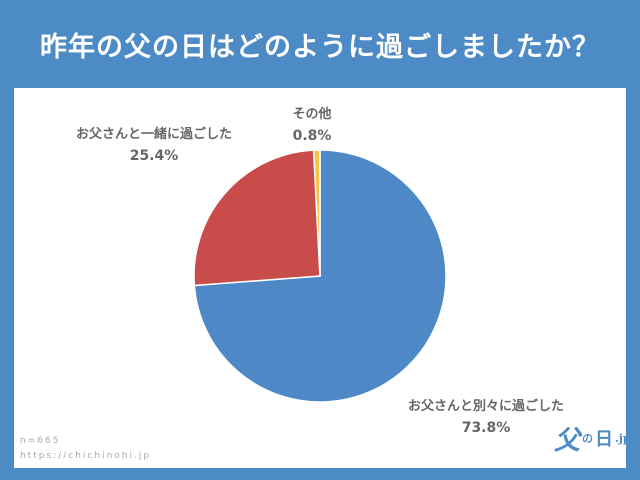 Image resolution: width=640 pixels, height=480 pixels. I want to click on slice-label-together: お父さんと一緒に過ごした 25.4%, so click(154, 145).